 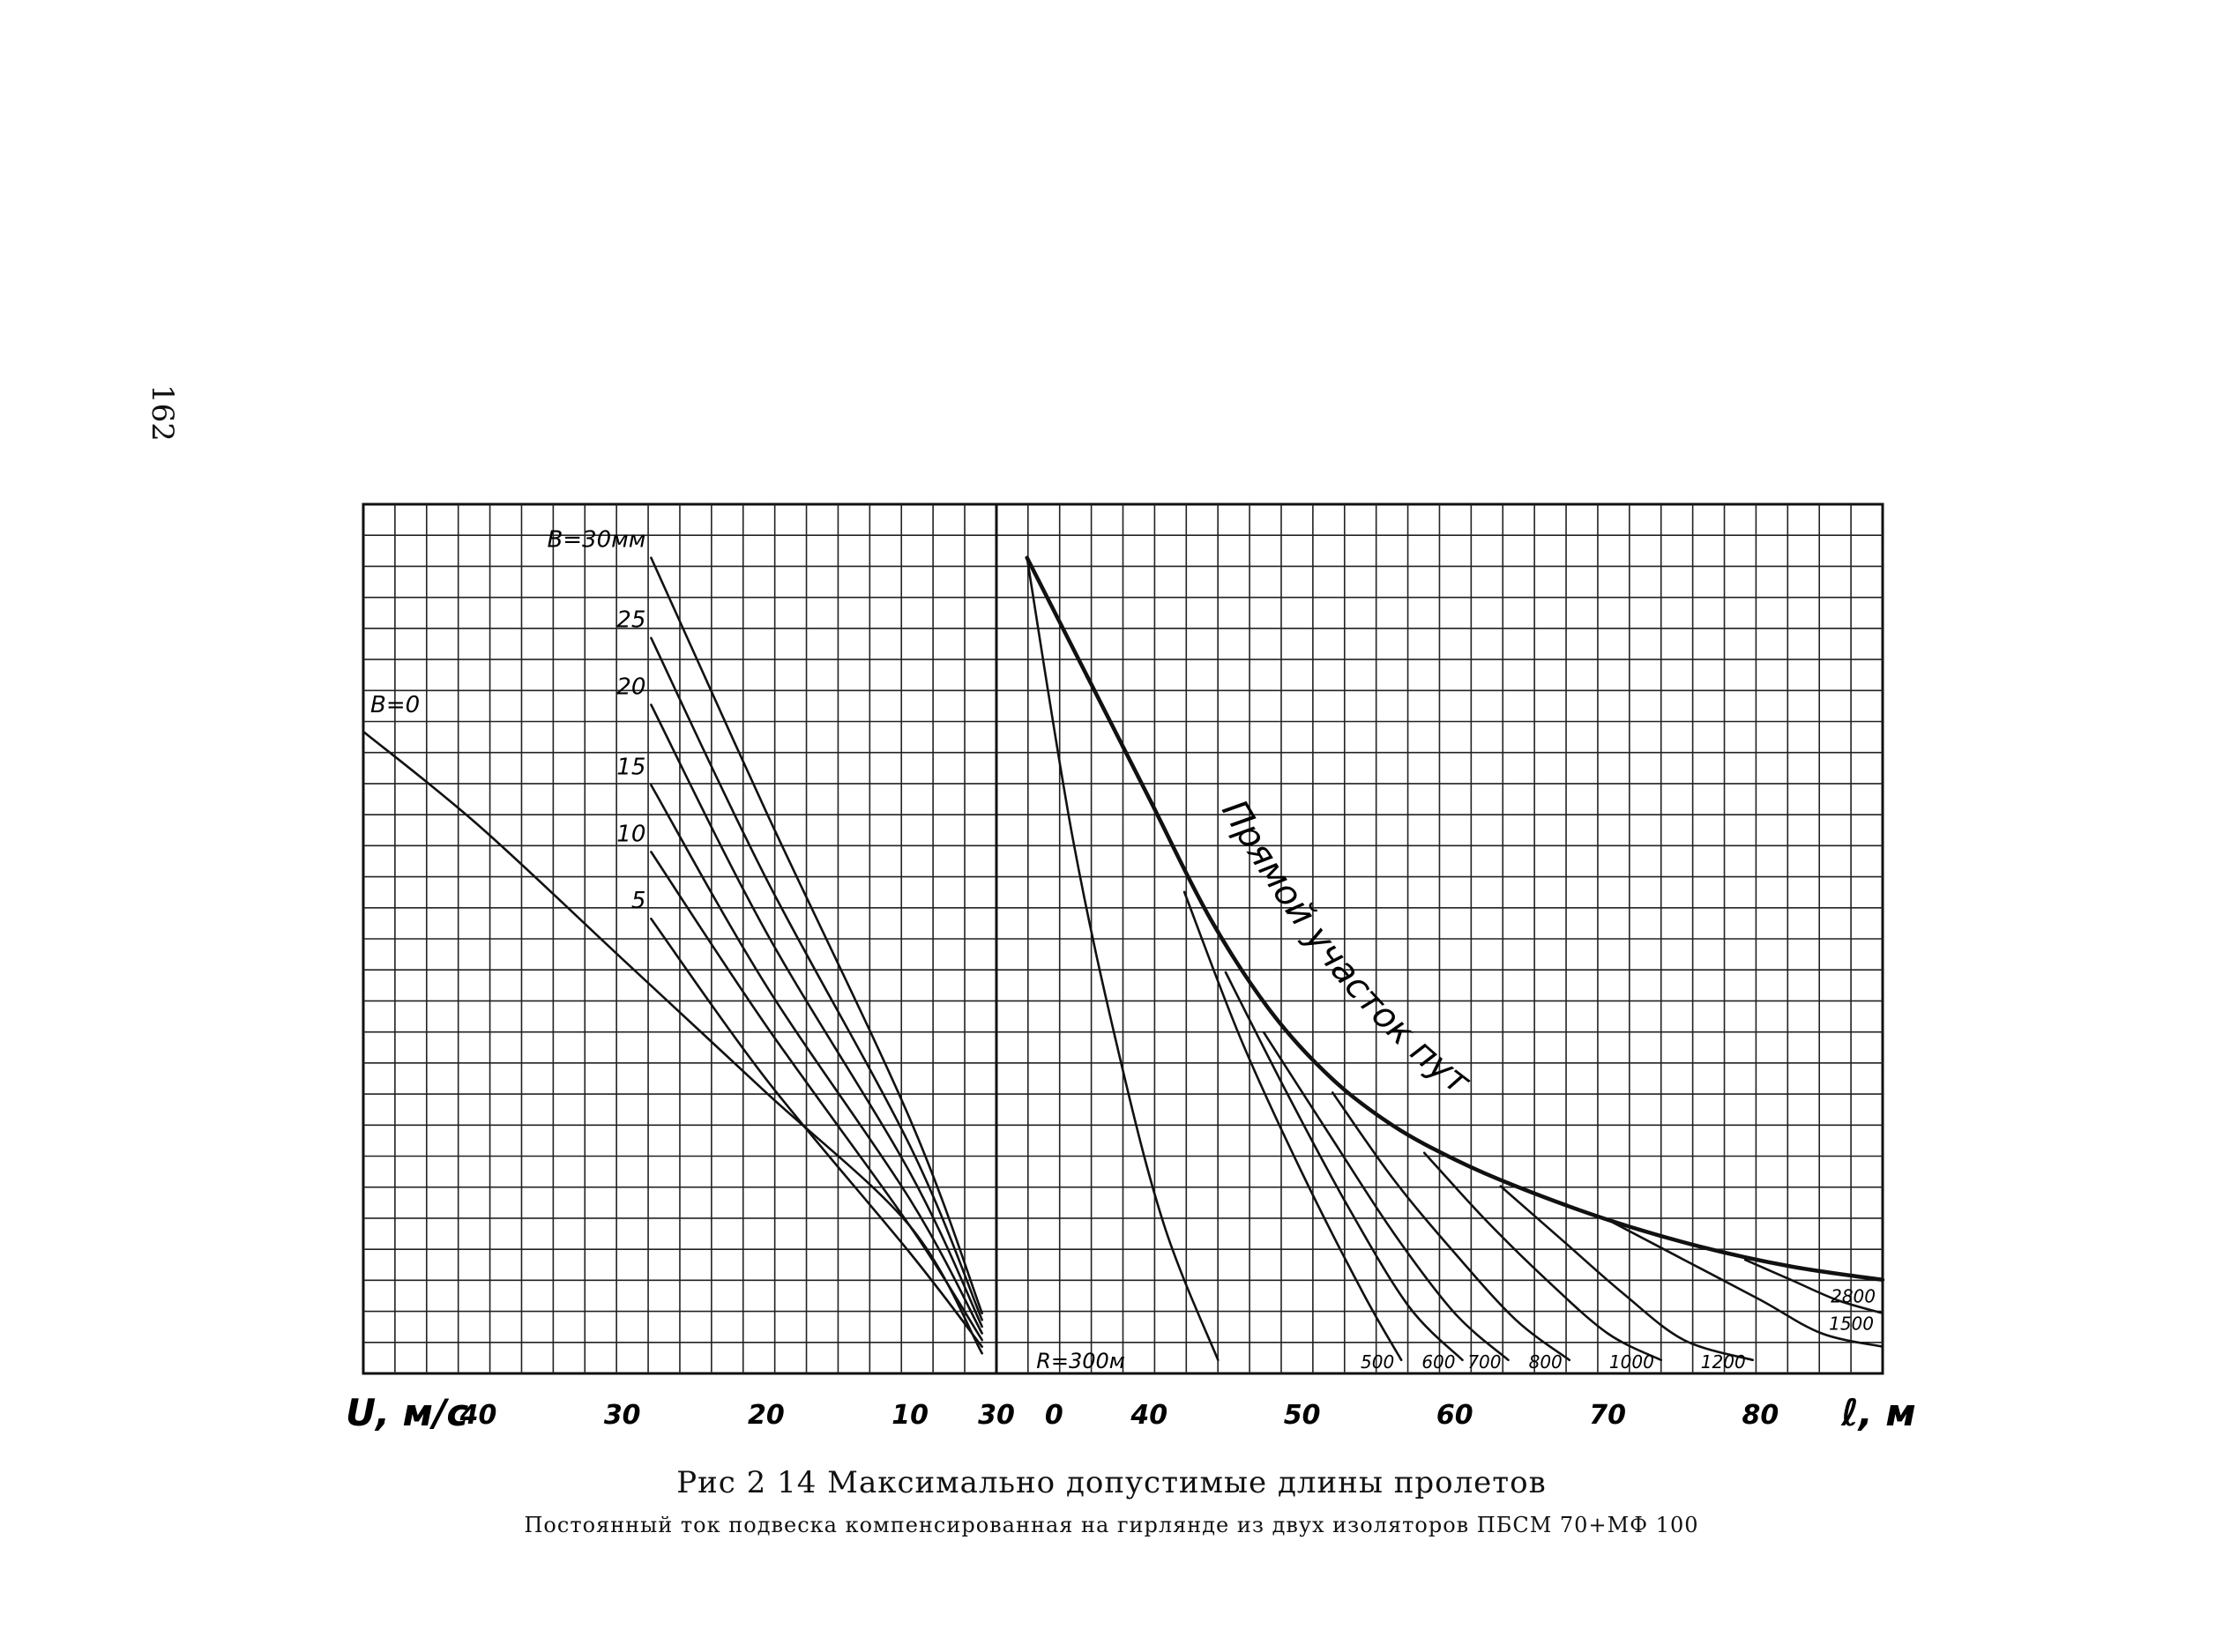 What do you see at coordinates (1853, 1296) in the screenshot?
I see `series-label-1-9: 2800` at bounding box center [1853, 1296].